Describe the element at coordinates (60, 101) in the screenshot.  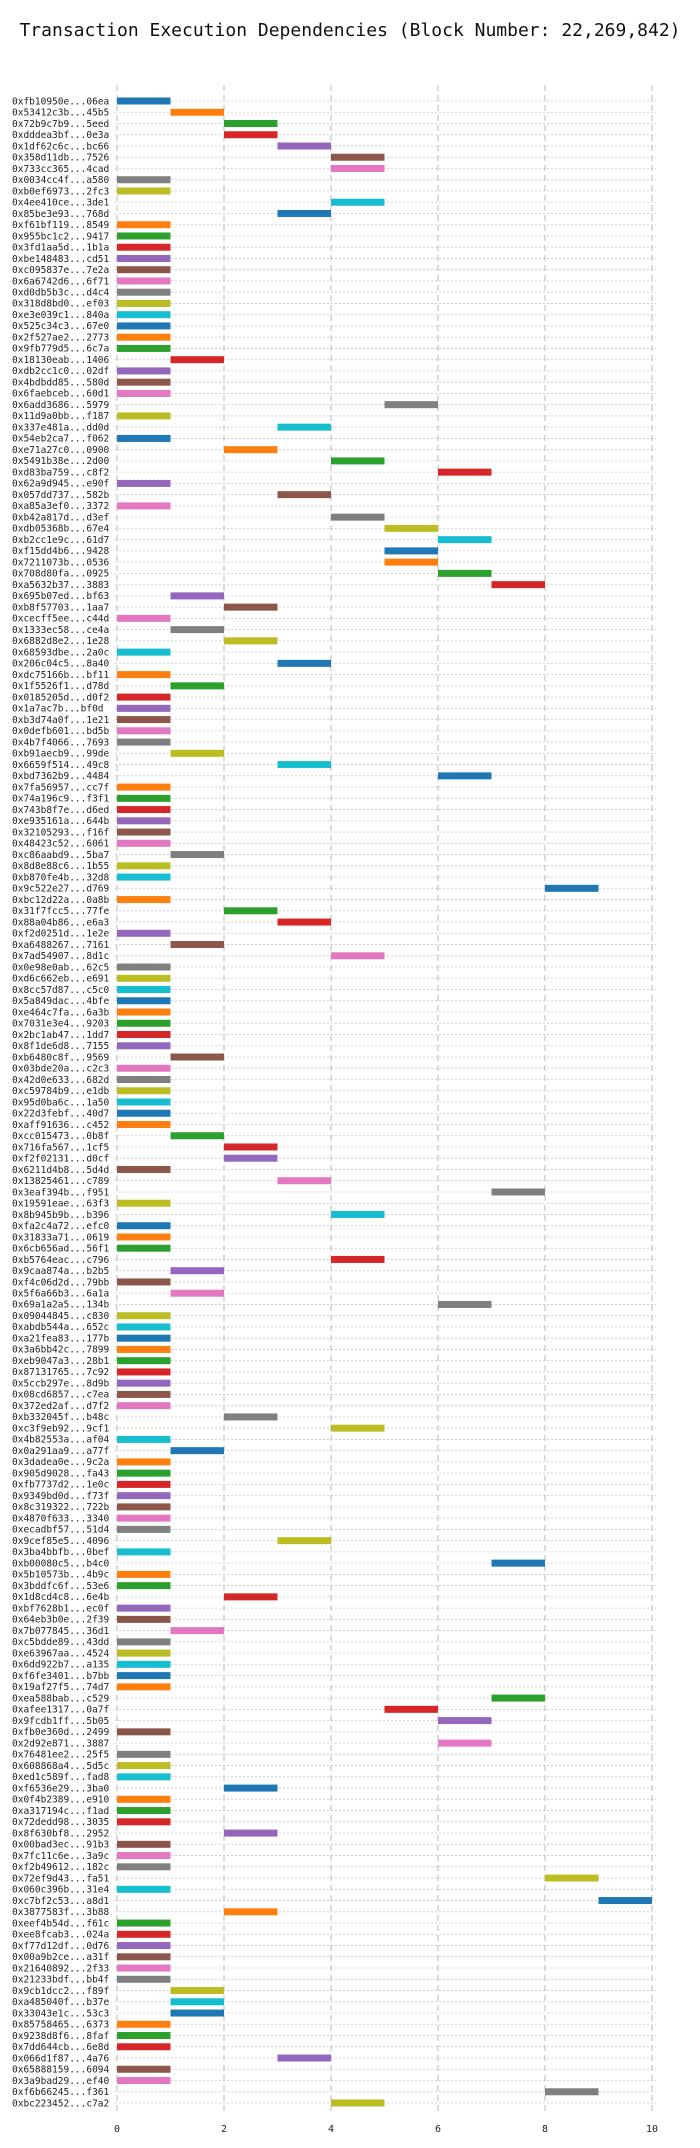
I see `y-tick-label: 0xfb10950e...06ea` at that location.